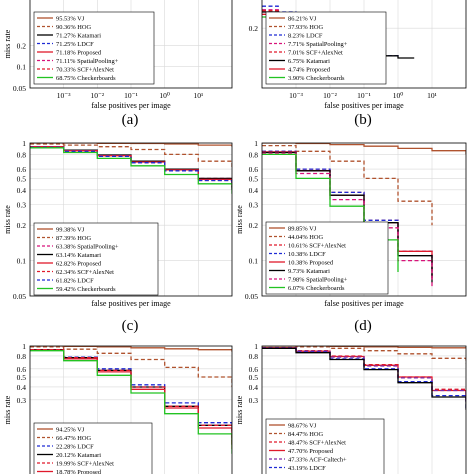  I want to click on legend-entry: 10.38% LDCF, so click(307, 254).